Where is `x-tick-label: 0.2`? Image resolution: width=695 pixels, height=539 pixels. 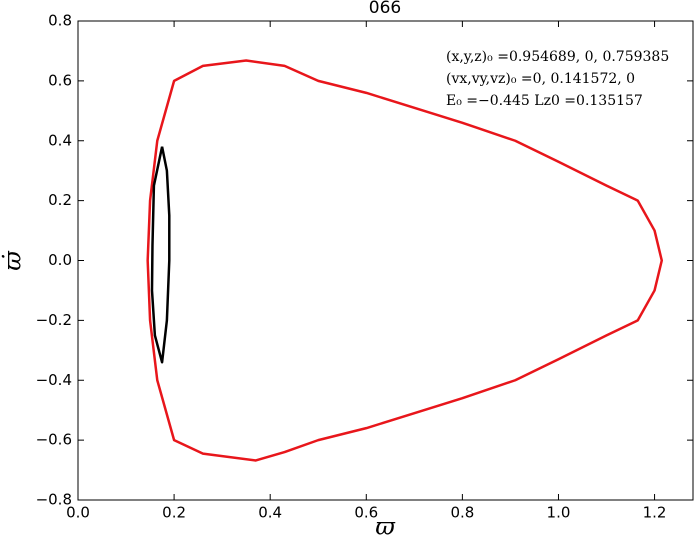 x-tick-label: 0.2 is located at coordinates (174, 513).